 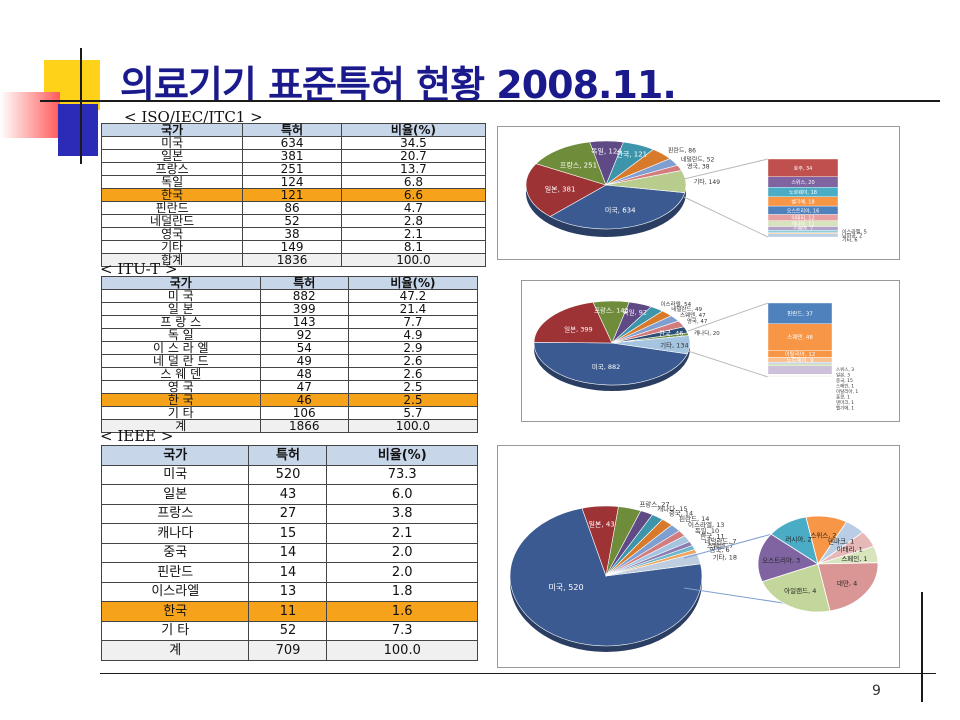 I want to click on table-row: 프 랑 스 143 7.7, so click(x=290, y=322).